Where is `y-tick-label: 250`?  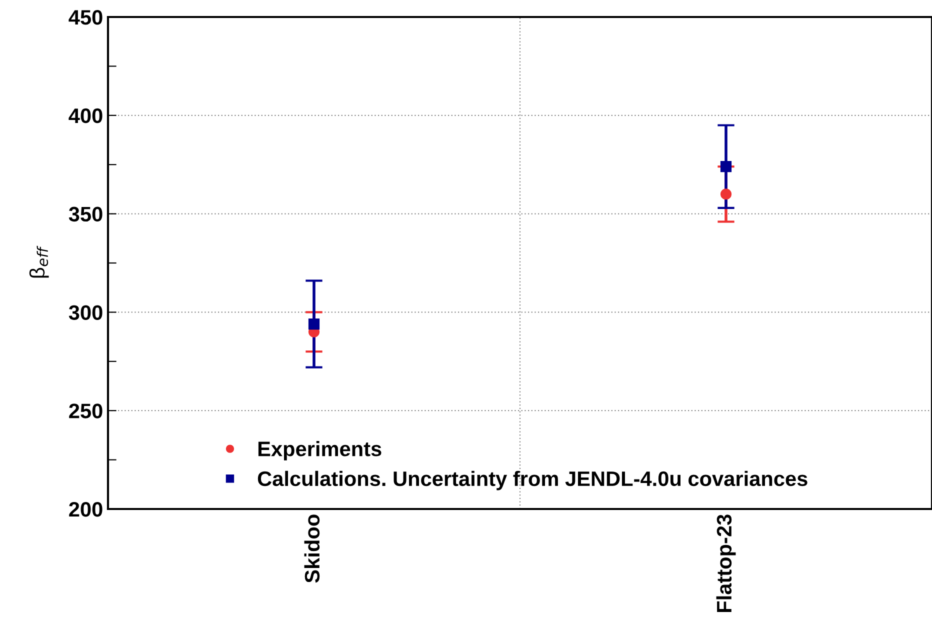
y-tick-label: 250 is located at coordinates (85, 411).